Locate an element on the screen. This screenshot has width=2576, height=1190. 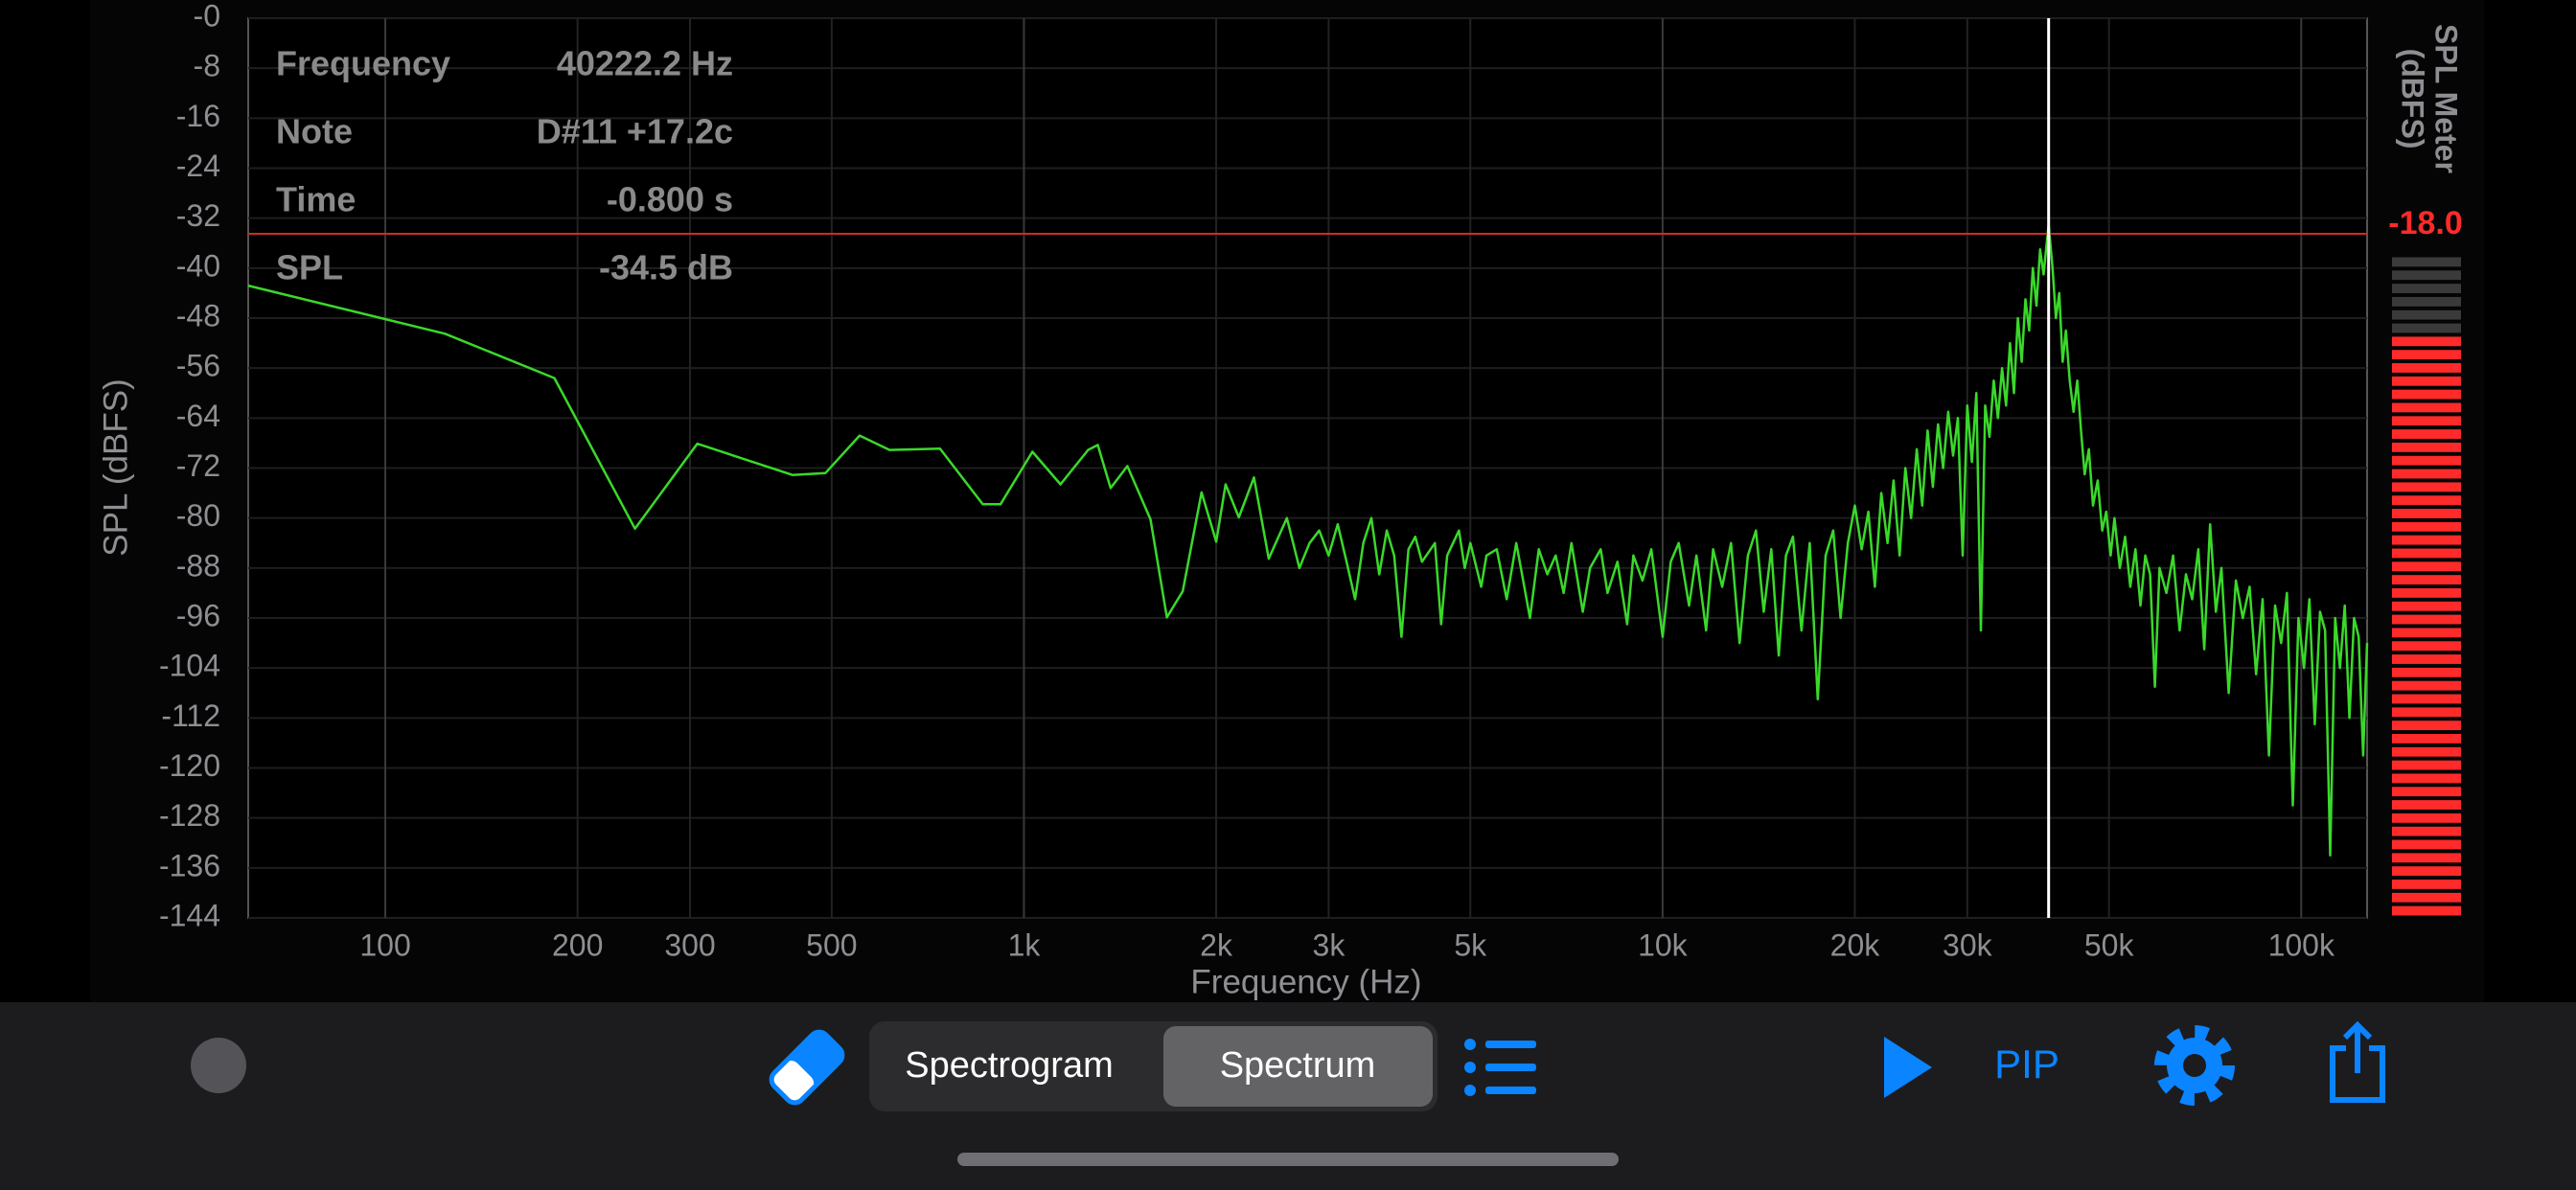
y-tick-label: -96 is located at coordinates (198, 615).